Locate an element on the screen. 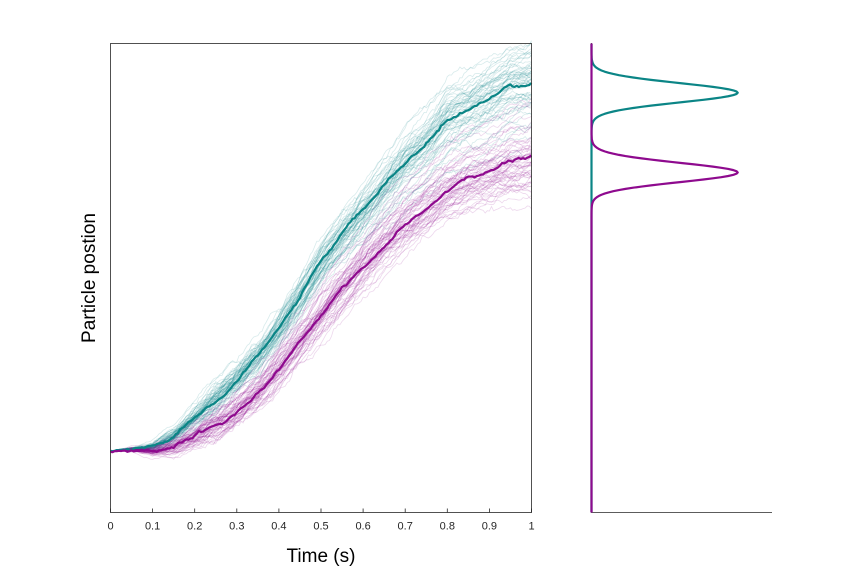  x-tick-label: 0.2 is located at coordinates (194, 527).